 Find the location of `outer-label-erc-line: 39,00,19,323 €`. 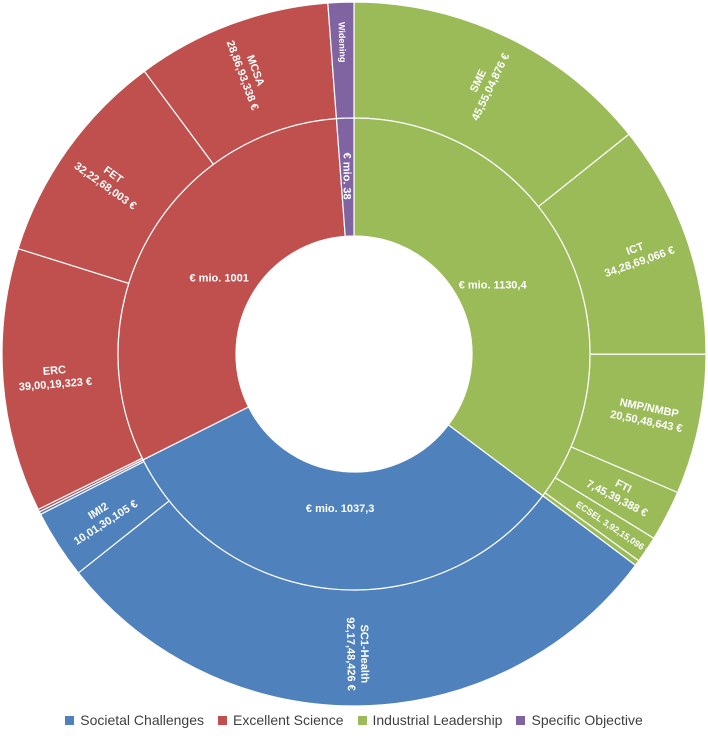

outer-label-erc-line: 39,00,19,323 € is located at coordinates (55, 385).